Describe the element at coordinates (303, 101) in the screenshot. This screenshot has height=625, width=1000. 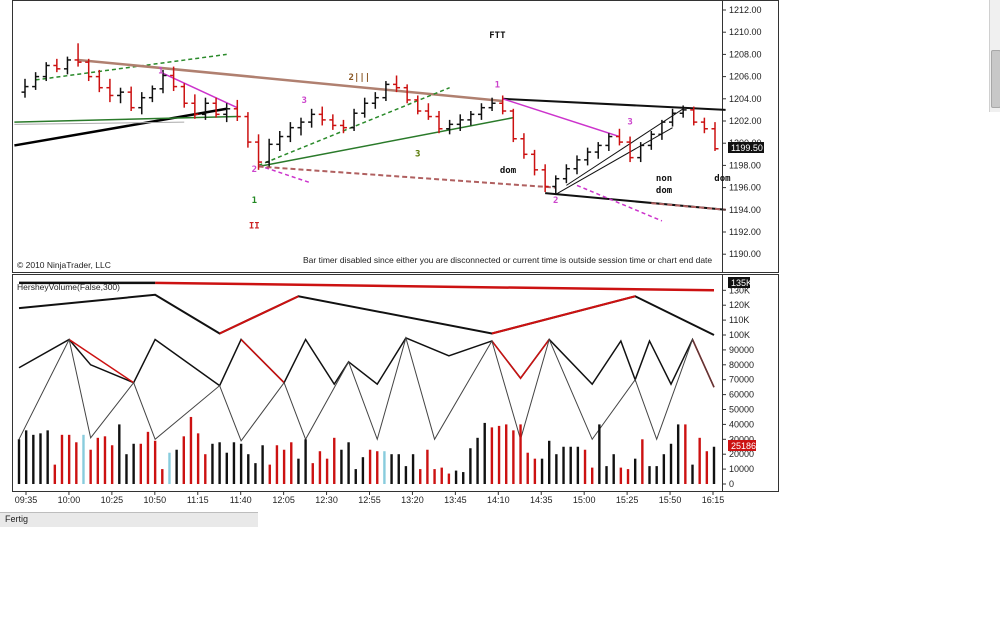
I see `chart-annotation: 3` at that location.